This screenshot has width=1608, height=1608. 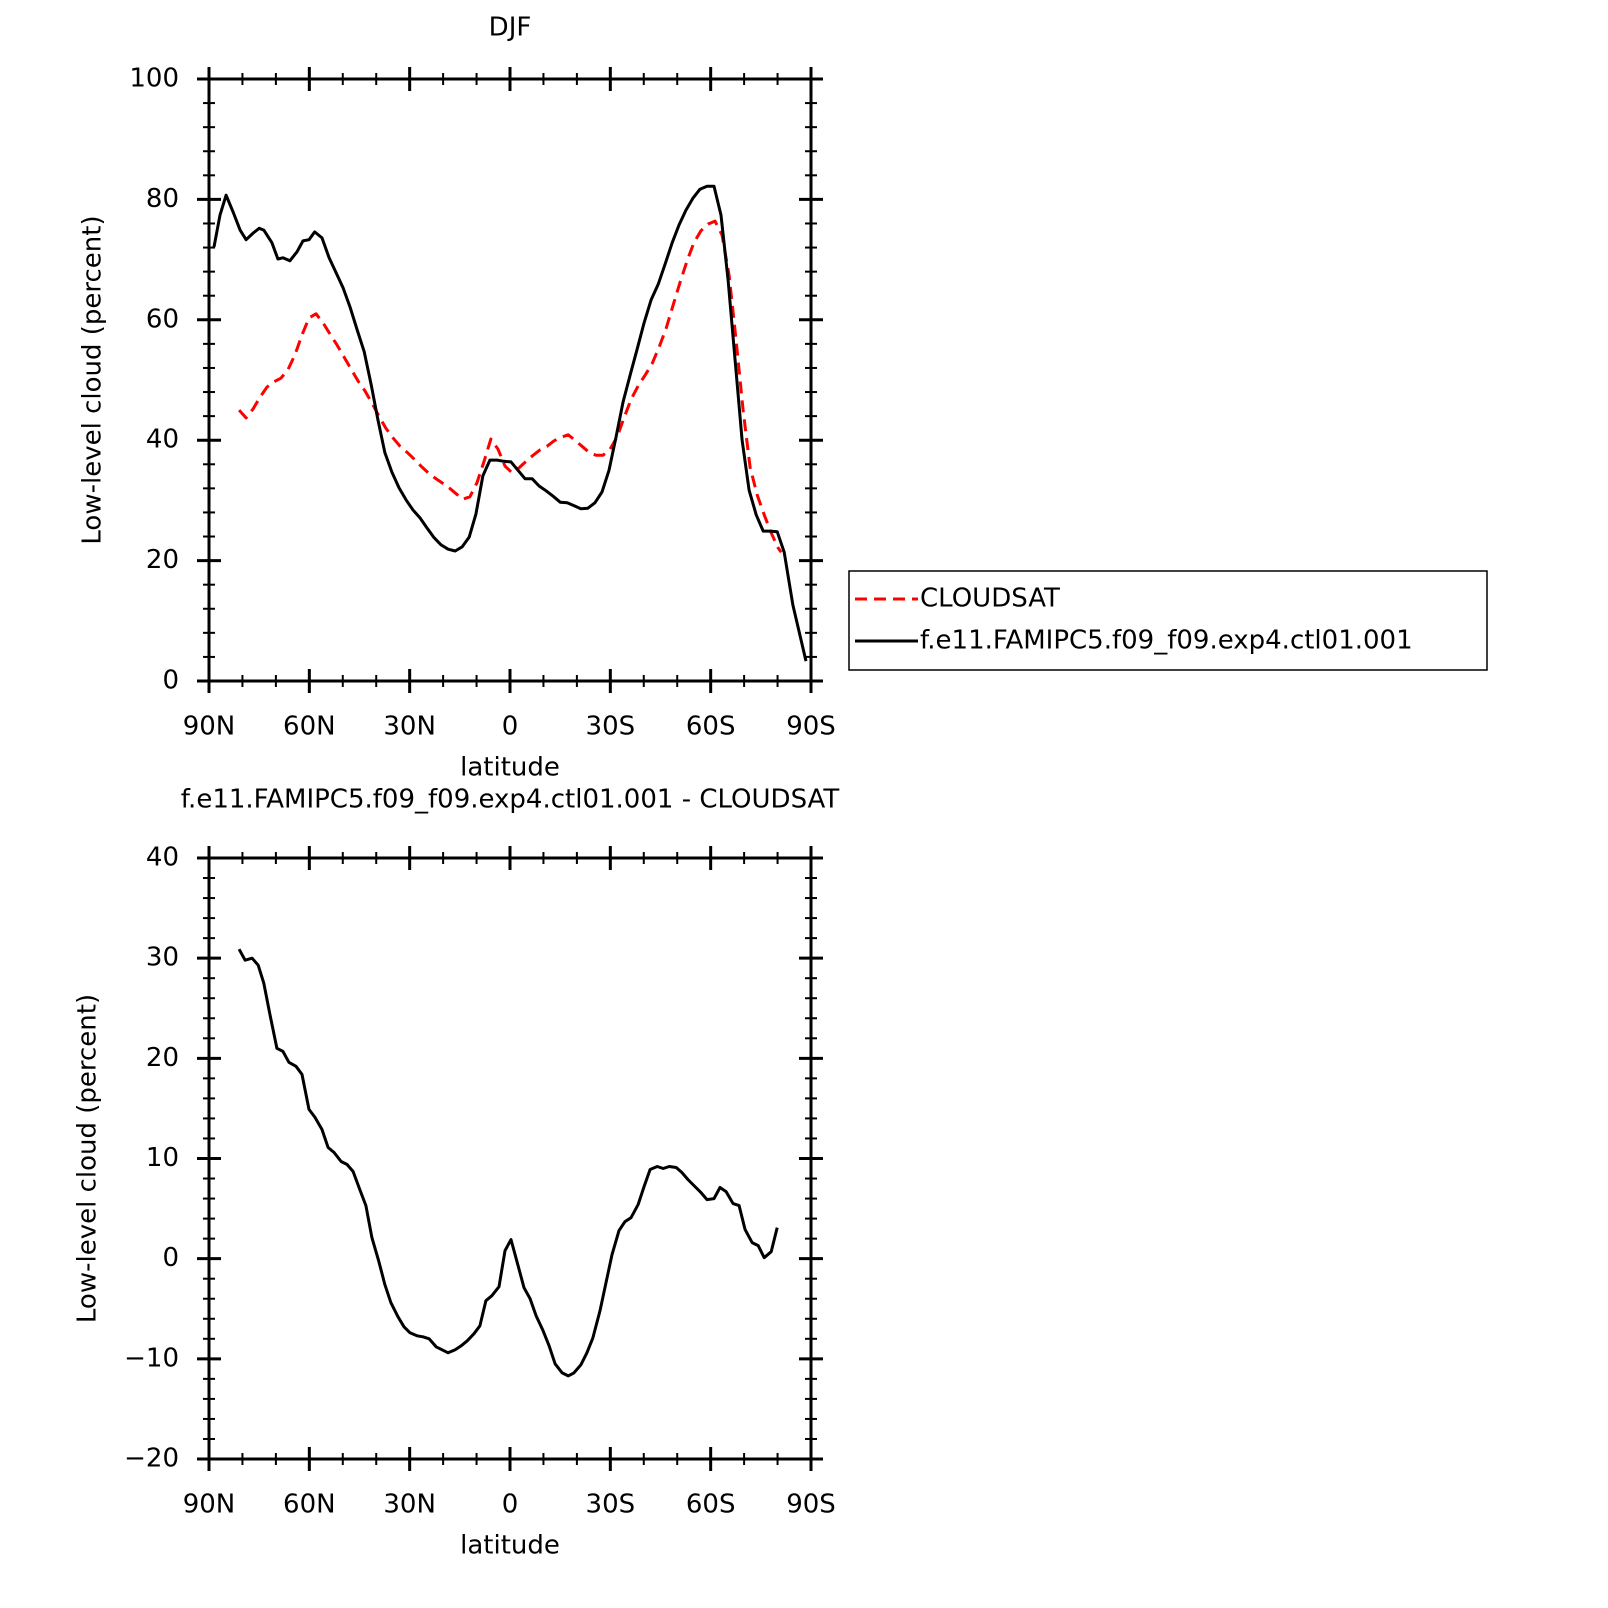 What do you see at coordinates (162, 958) in the screenshot?
I see `y-tick-label: 30` at bounding box center [162, 958].